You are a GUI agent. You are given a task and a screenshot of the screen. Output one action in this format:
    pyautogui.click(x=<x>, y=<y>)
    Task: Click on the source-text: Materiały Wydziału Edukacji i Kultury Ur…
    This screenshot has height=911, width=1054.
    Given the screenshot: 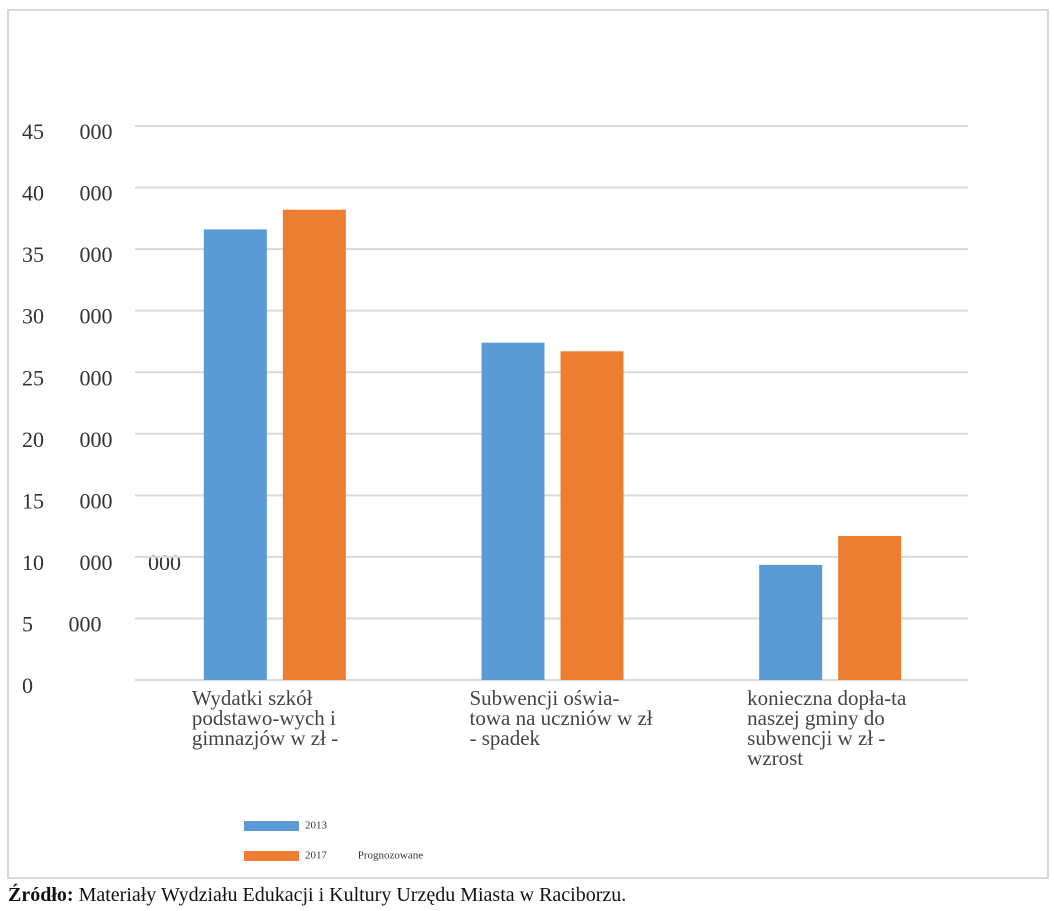 What is the action you would take?
    pyautogui.click(x=352, y=895)
    